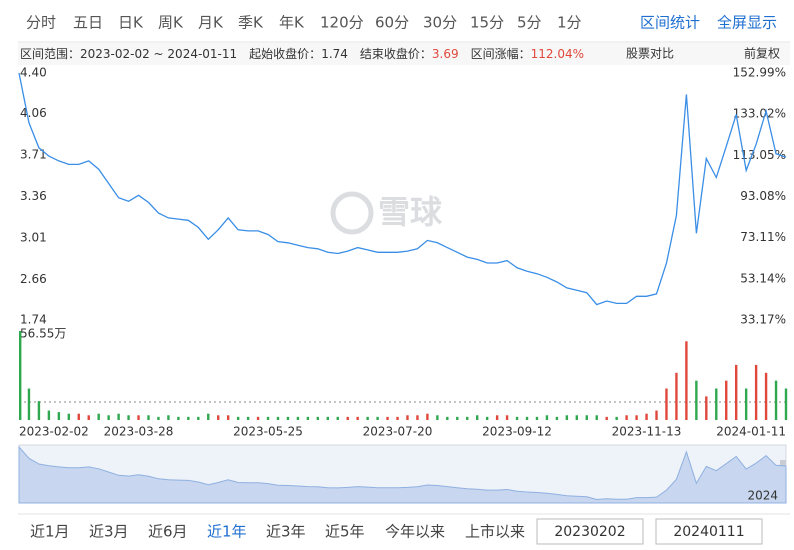 The width and height of the screenshot is (794, 550). I want to click on period-tab: 120分, so click(342, 23).